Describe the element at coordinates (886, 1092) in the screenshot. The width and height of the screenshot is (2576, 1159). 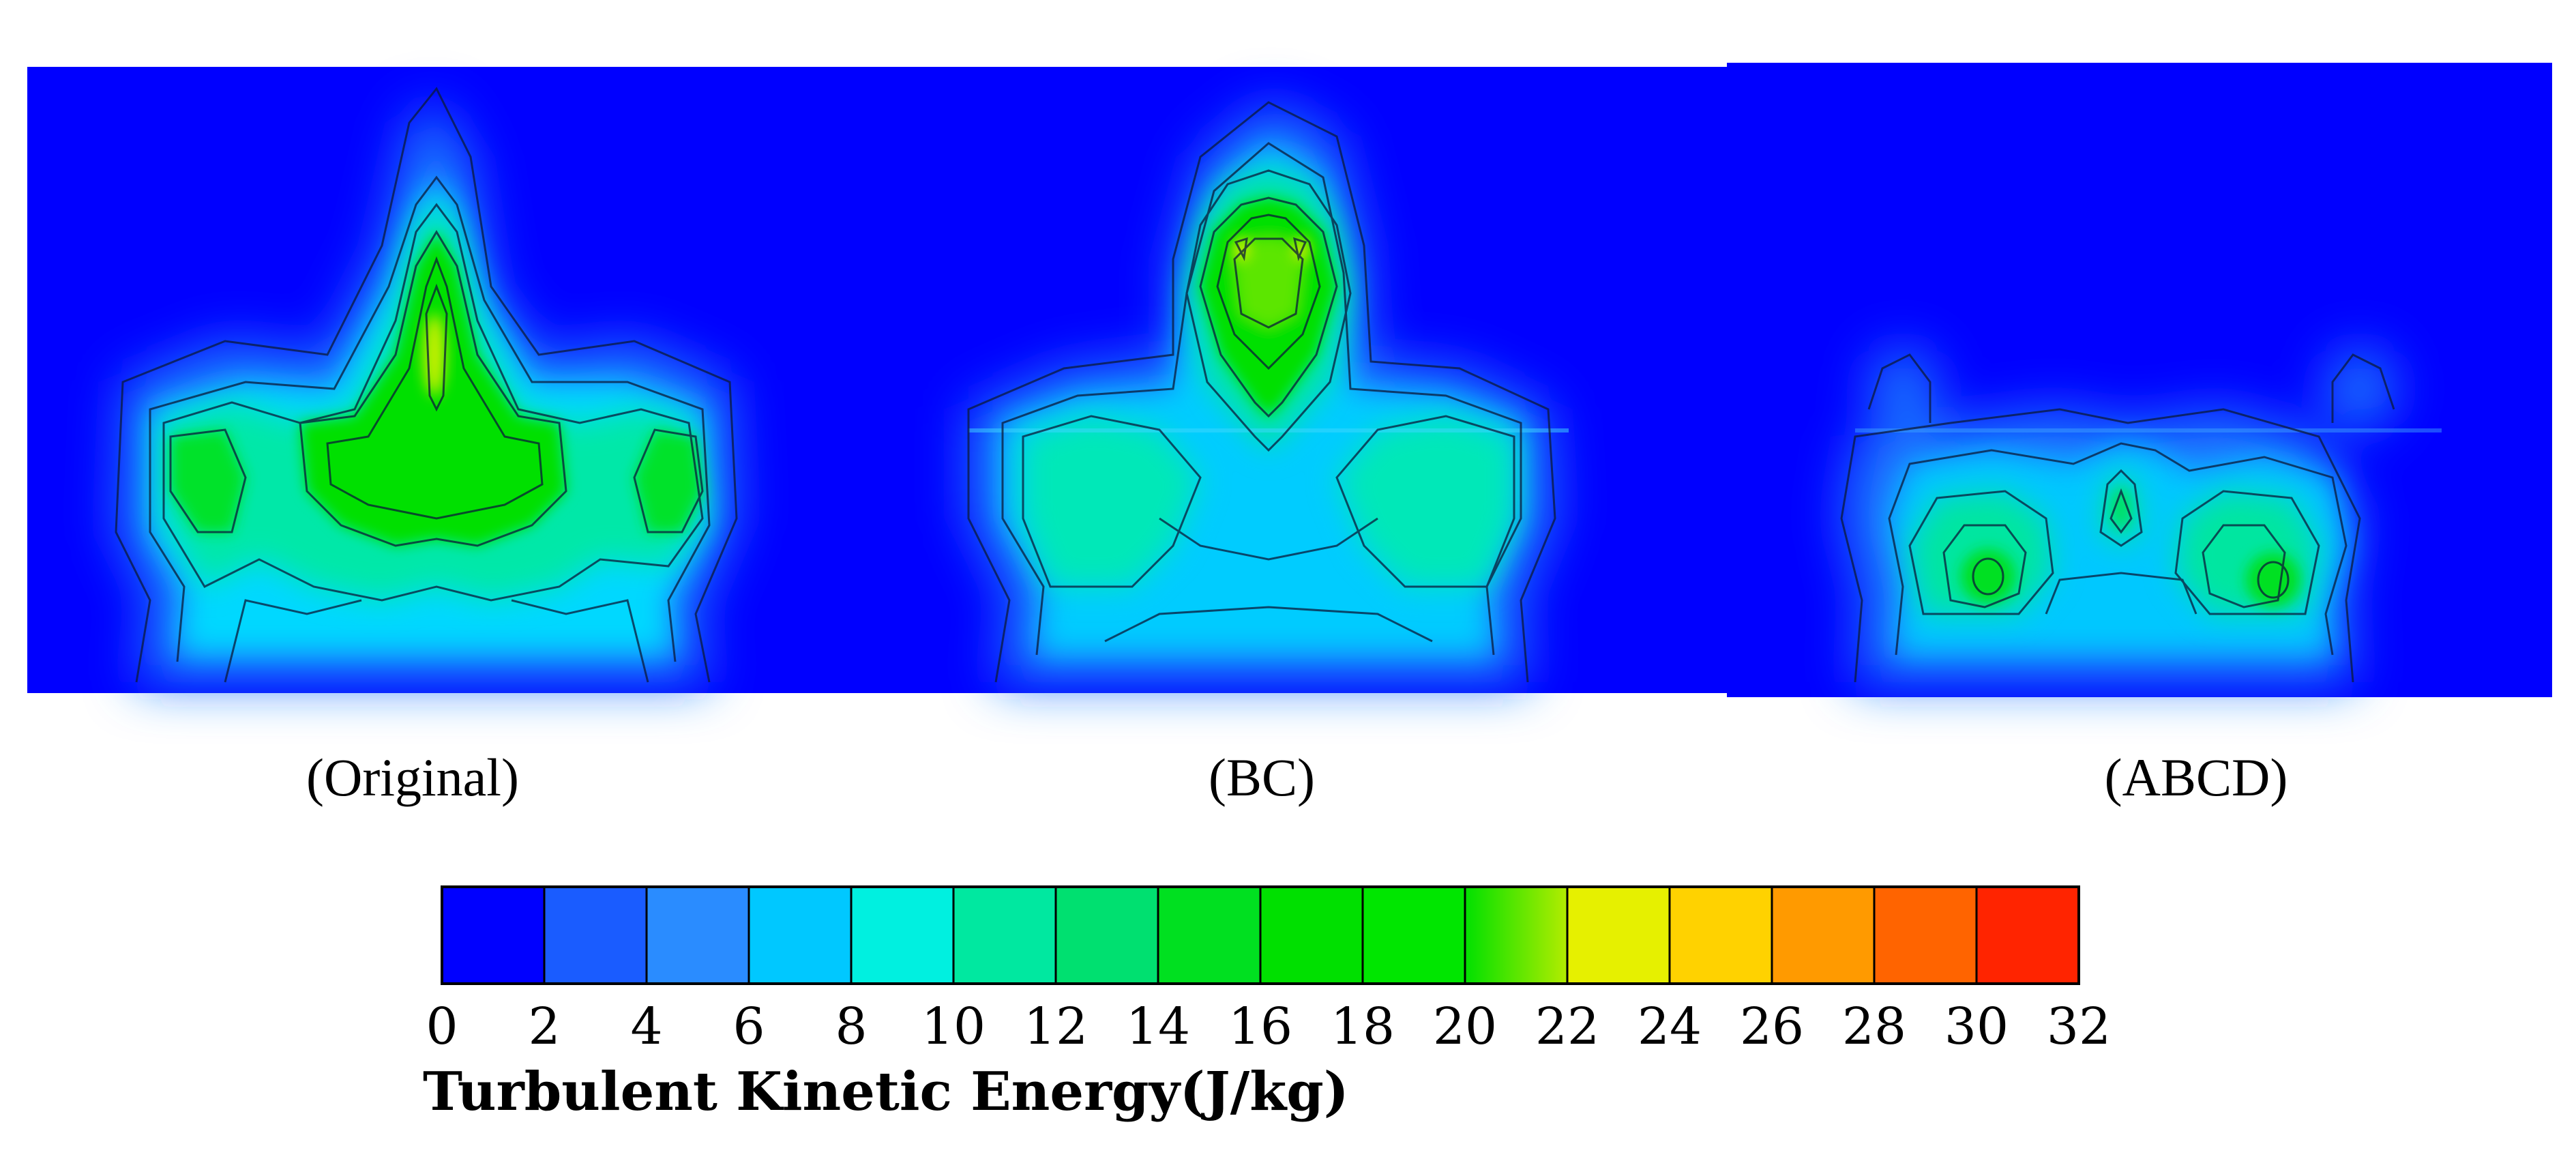
I see `colorbar-title: Turbulent Kinetic Energy(J/kg)` at that location.